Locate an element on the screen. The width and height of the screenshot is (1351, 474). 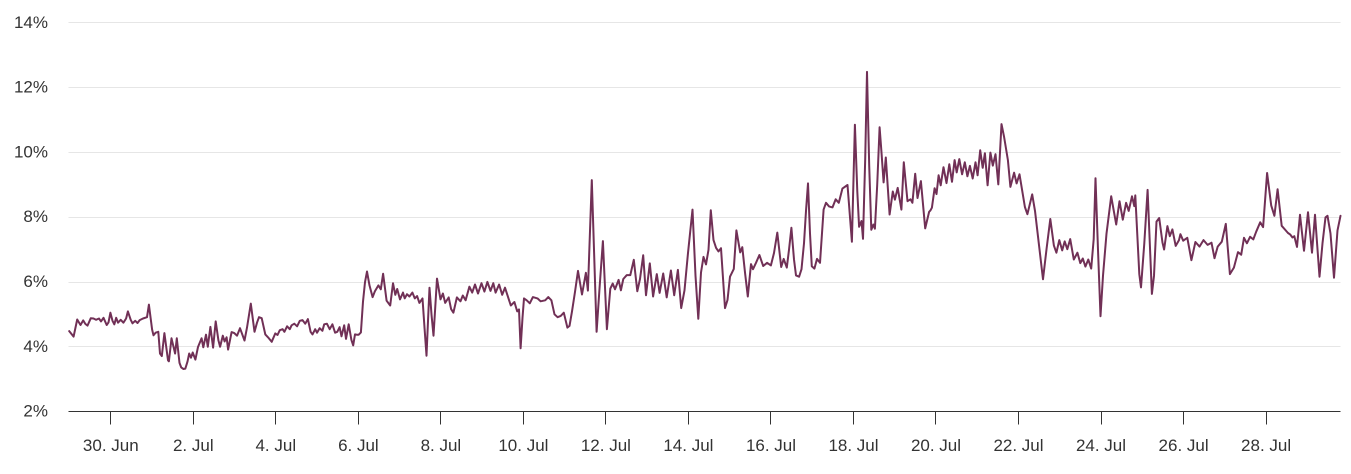
svg-text: 8% is located at coordinates (35, 216).